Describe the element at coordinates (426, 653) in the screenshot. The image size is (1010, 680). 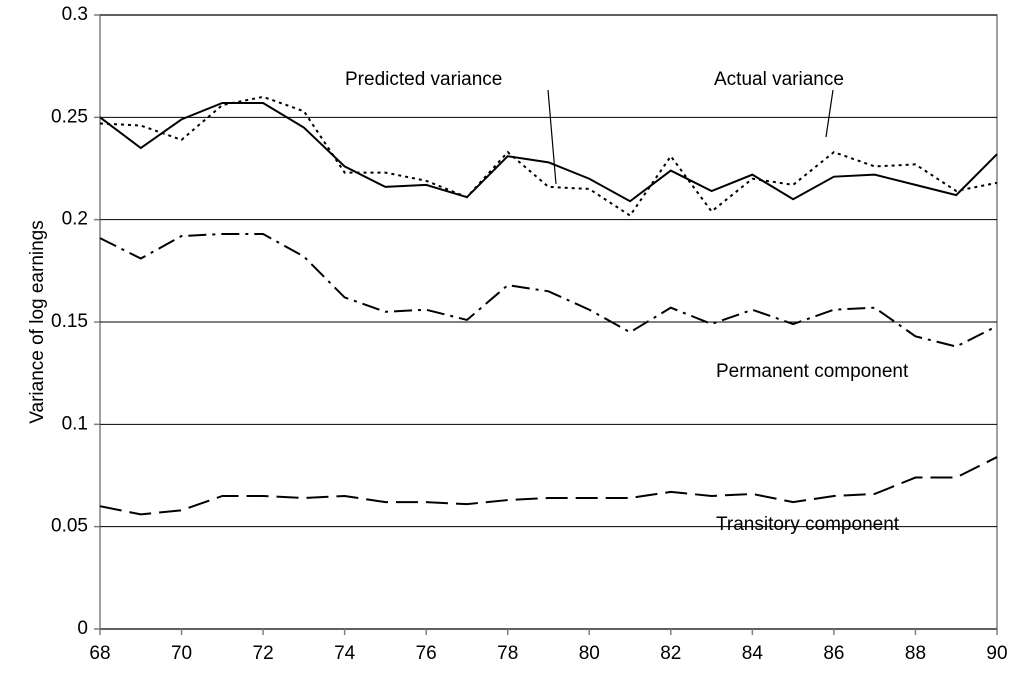
I see `x-tick-label: 76` at that location.